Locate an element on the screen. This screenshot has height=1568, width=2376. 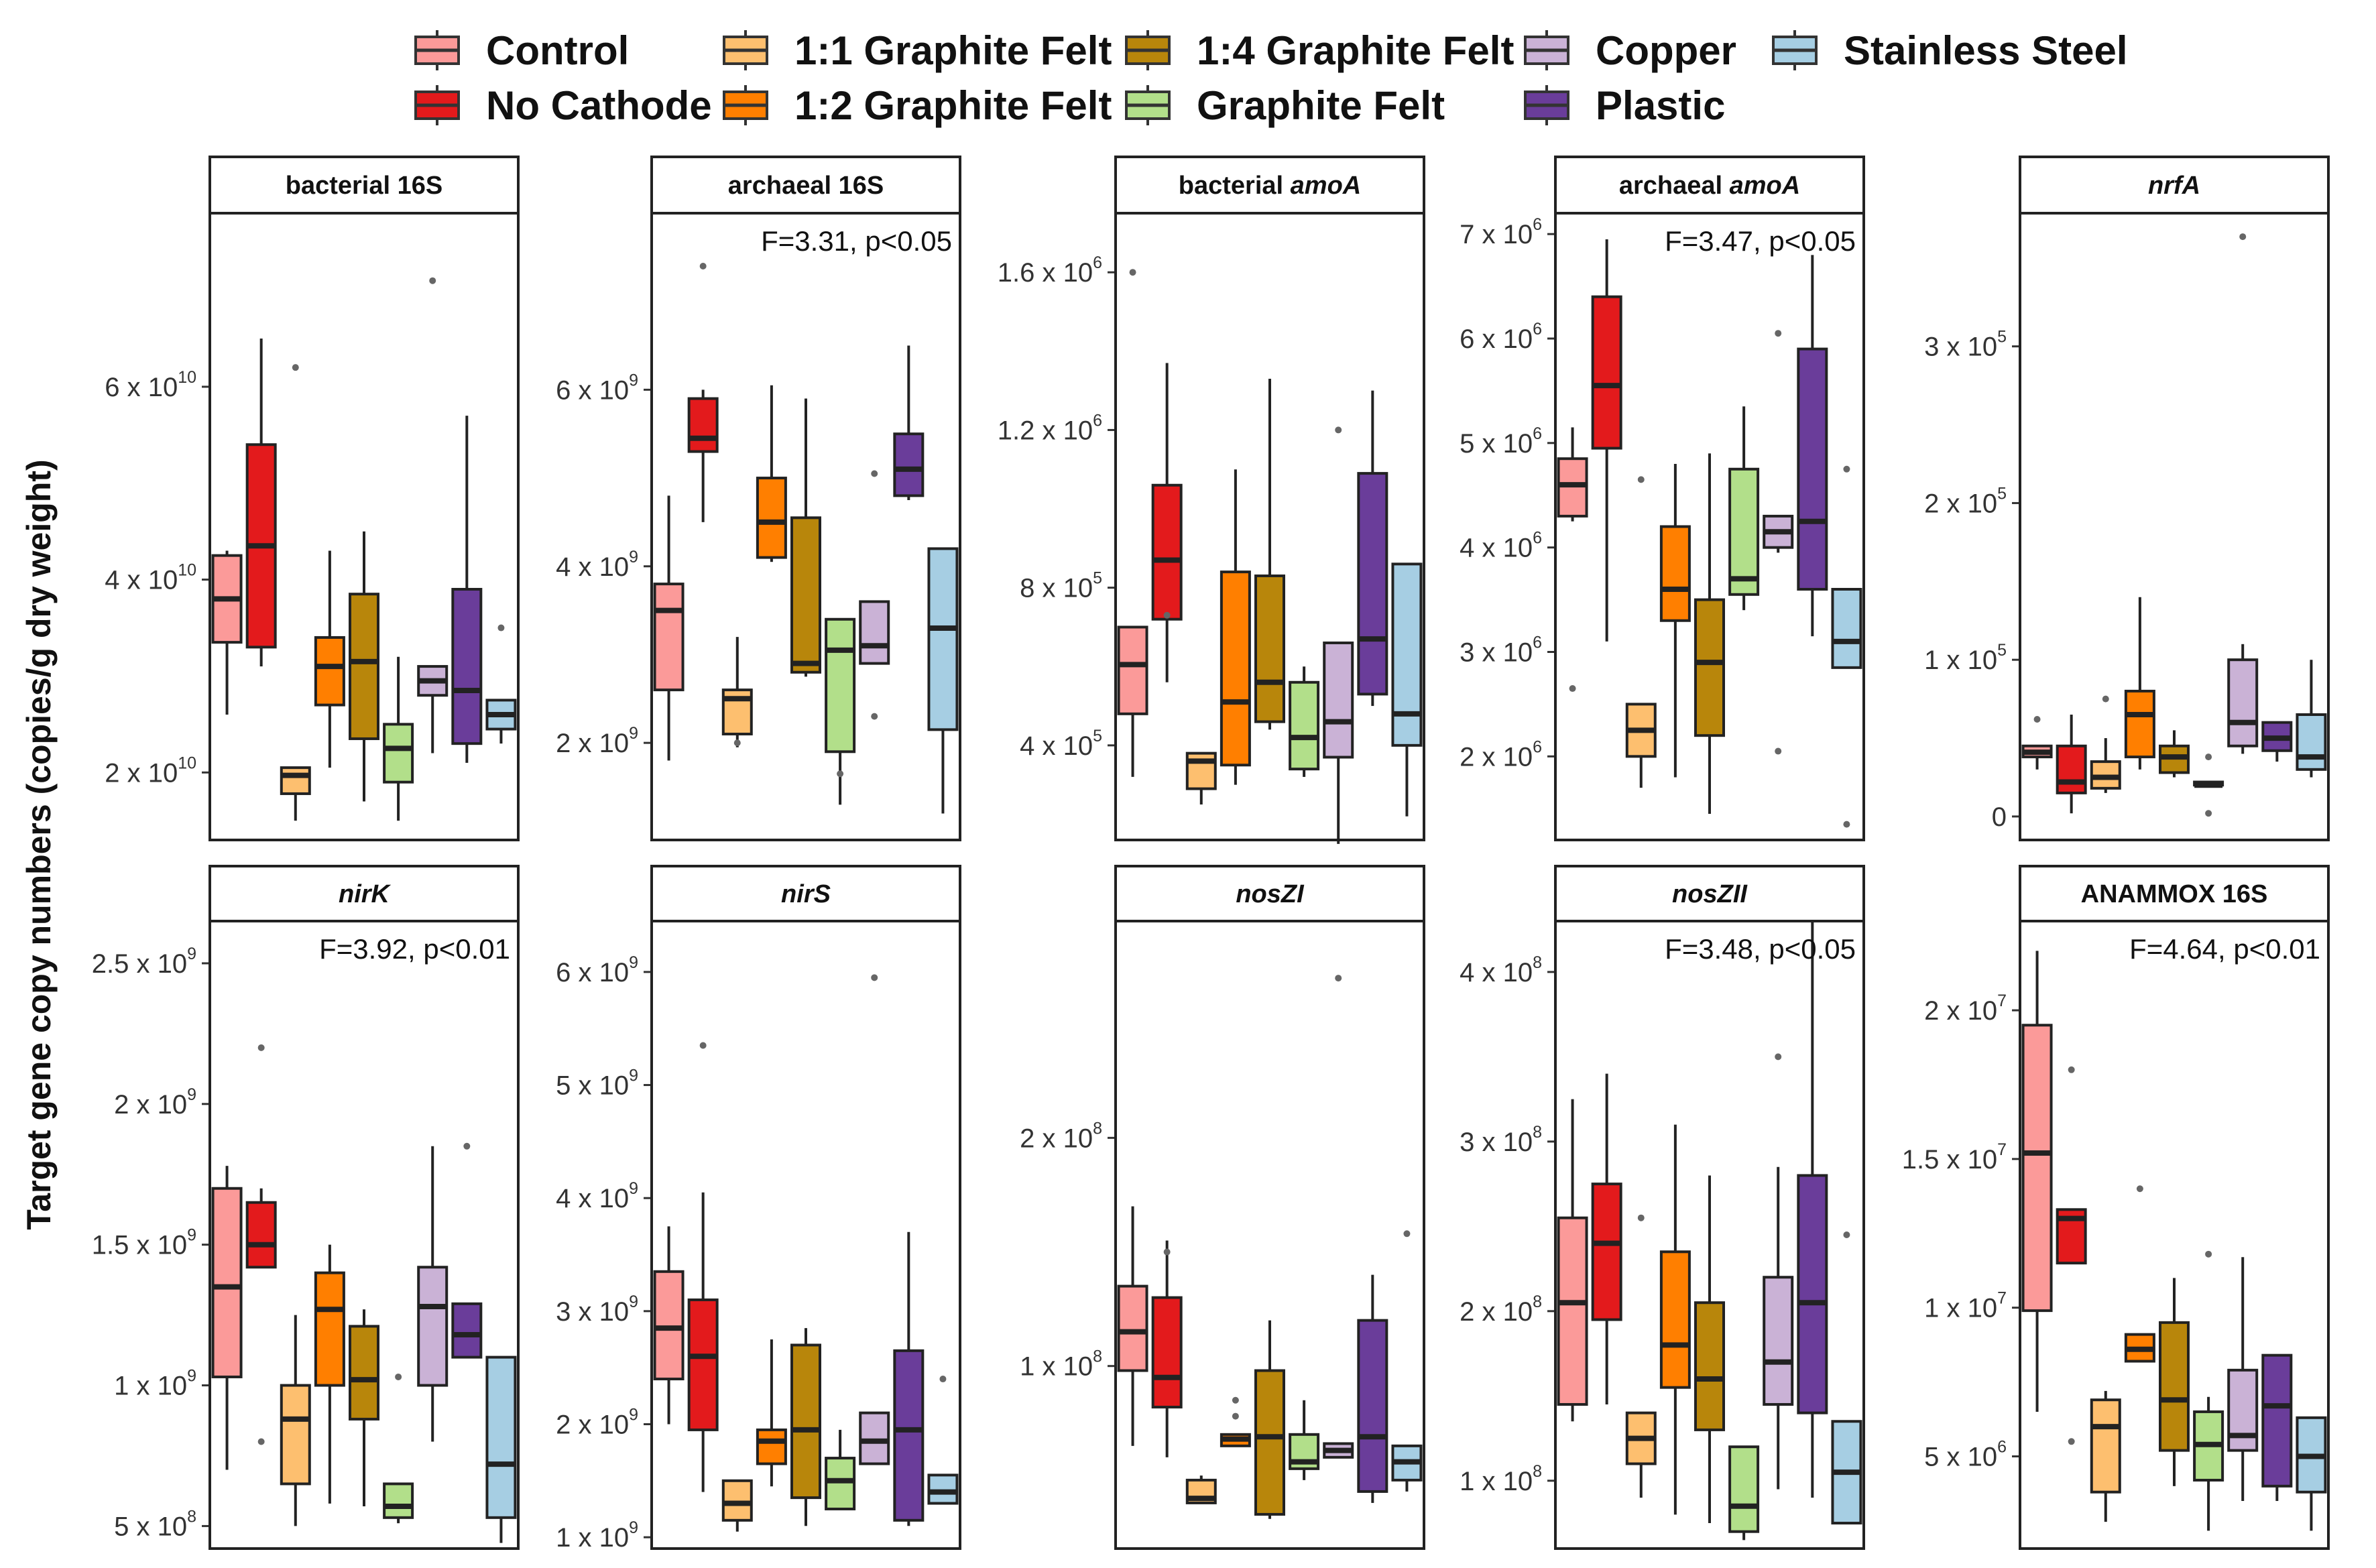
facet-strip-label-part: amoA is located at coordinates (1326, 186).